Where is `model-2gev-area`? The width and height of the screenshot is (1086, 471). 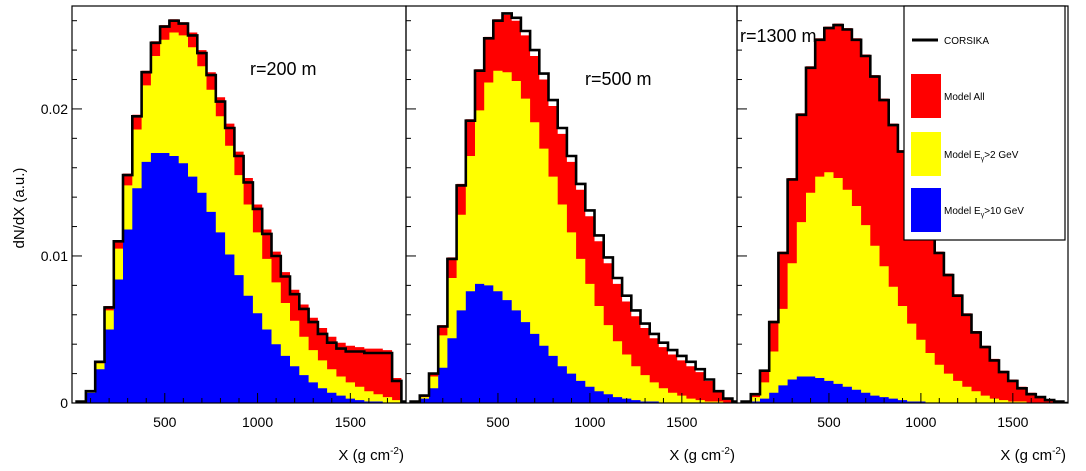 model-2gev-area is located at coordinates (904, 287).